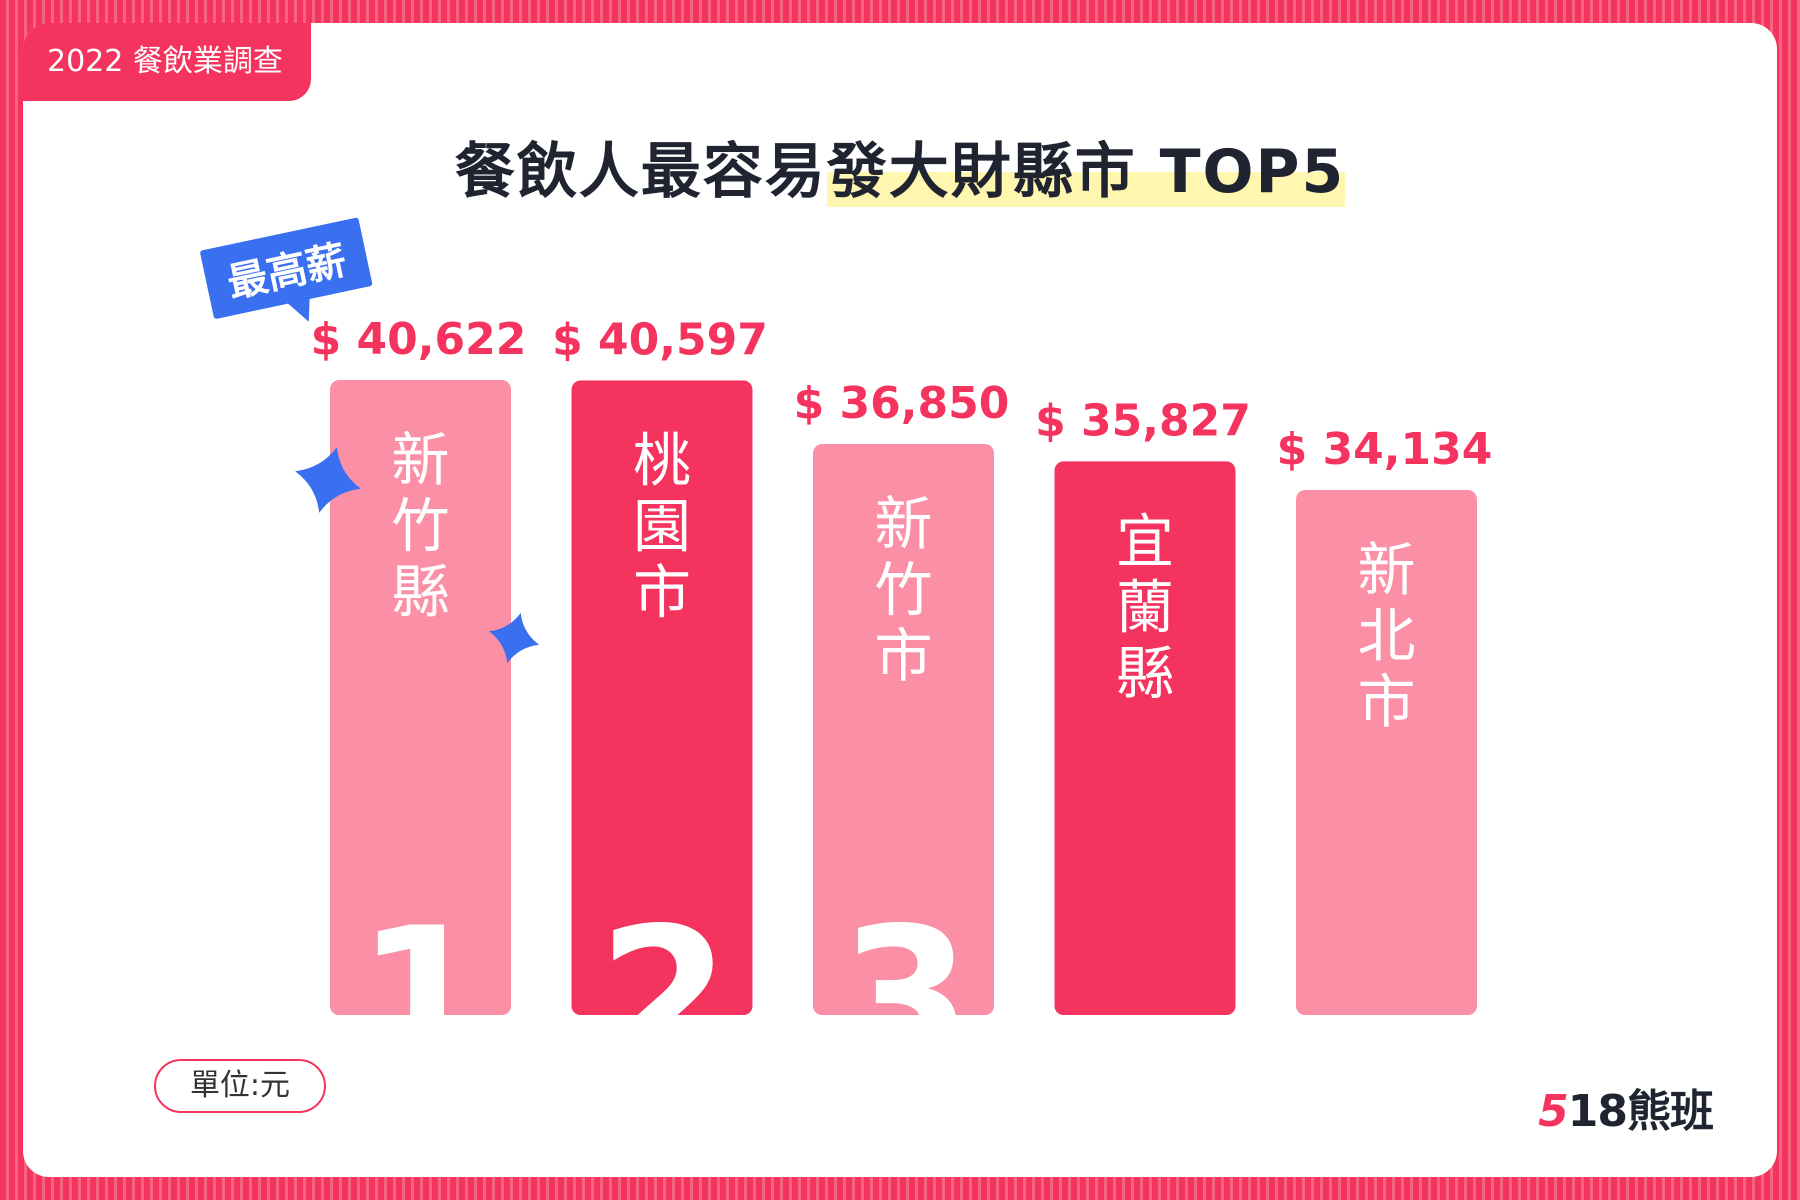  Describe the element at coordinates (1640, 1111) in the screenshot. I see `brand-name: 18熊班` at that location.